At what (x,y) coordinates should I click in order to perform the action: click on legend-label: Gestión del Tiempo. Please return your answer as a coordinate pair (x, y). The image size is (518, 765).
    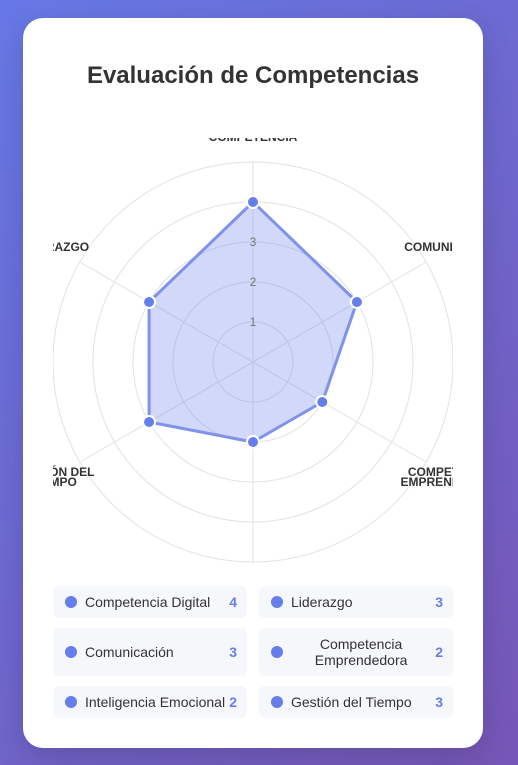
    Looking at the image, I should click on (351, 702).